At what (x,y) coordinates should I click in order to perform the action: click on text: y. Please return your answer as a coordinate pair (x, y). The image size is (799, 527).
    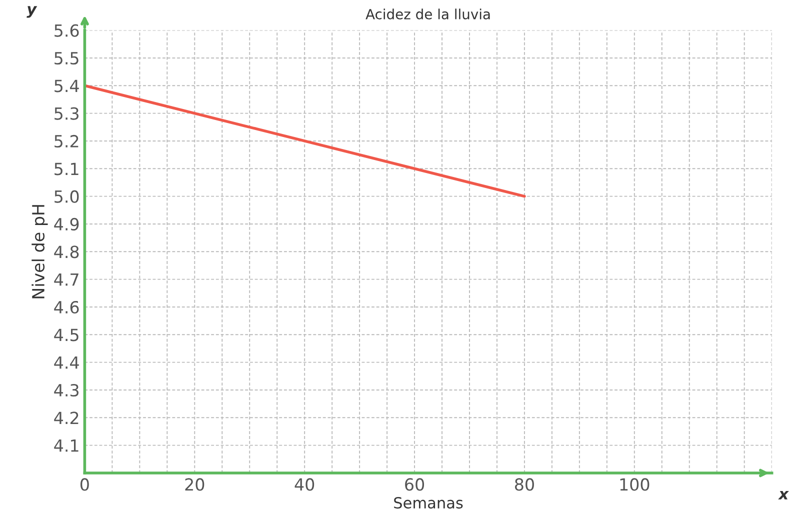
    Looking at the image, I should click on (32, 12).